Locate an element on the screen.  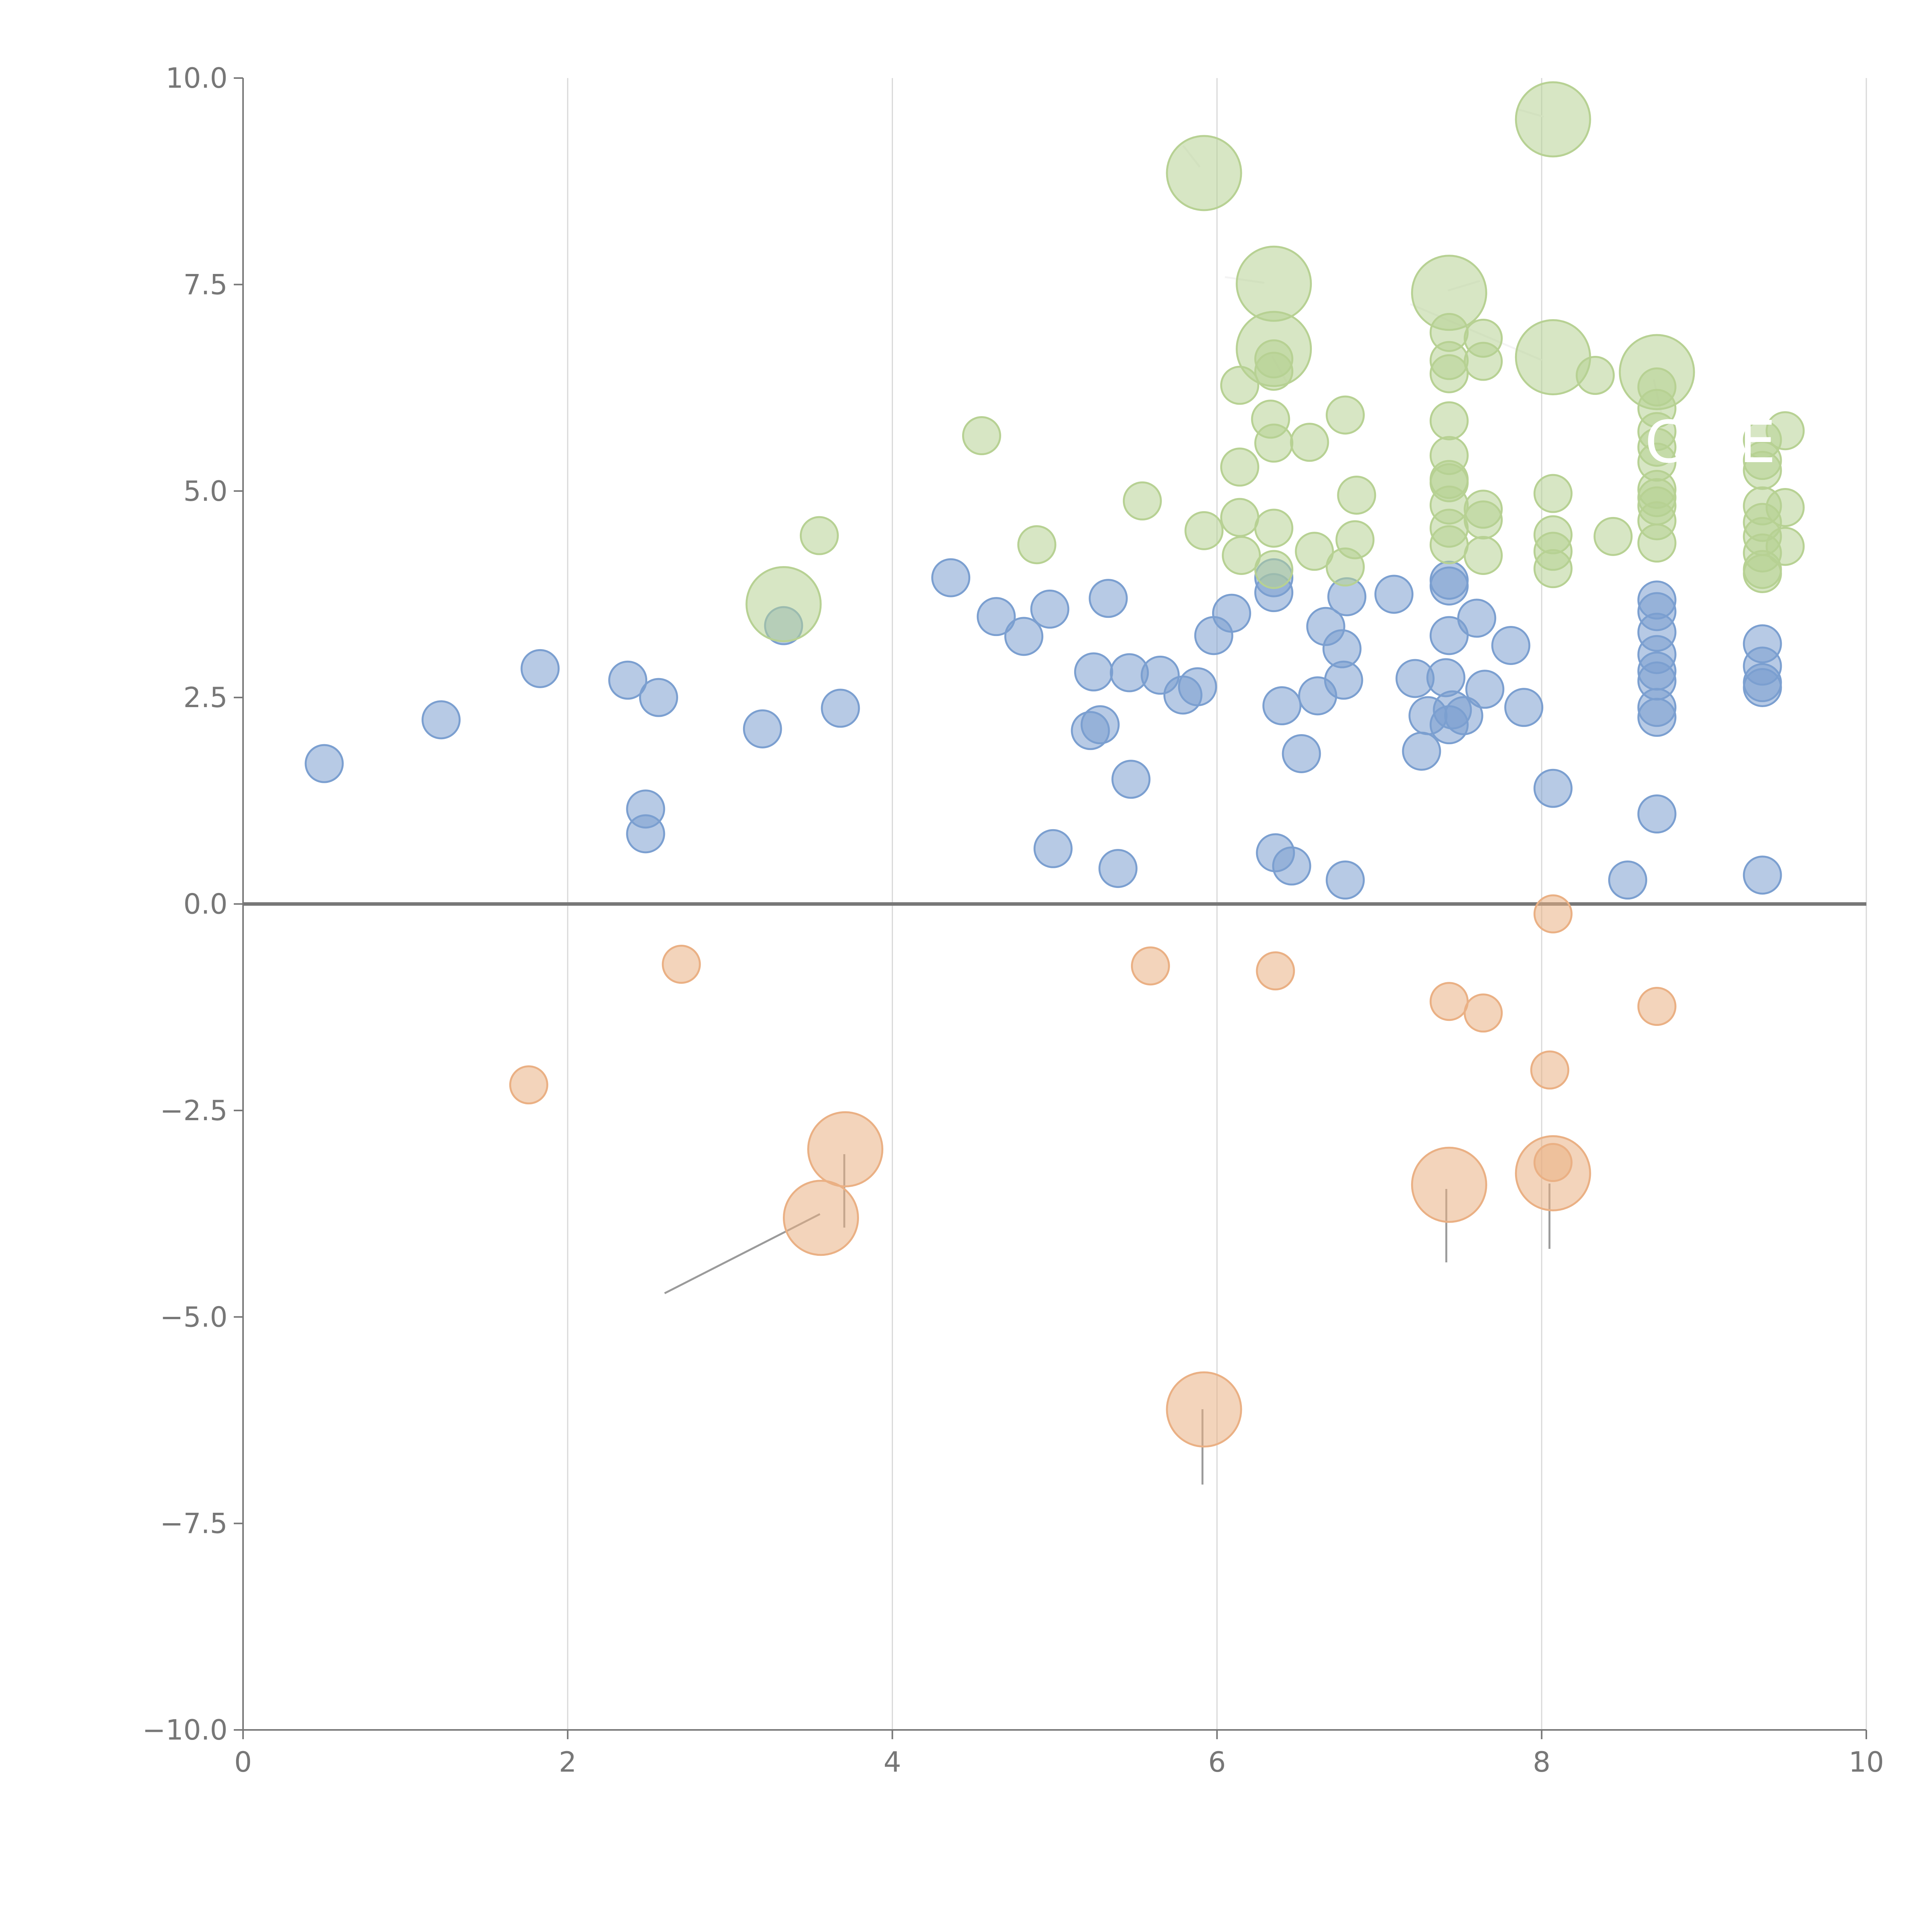
y-tick-label: −2.5 is located at coordinates (194, 1111).